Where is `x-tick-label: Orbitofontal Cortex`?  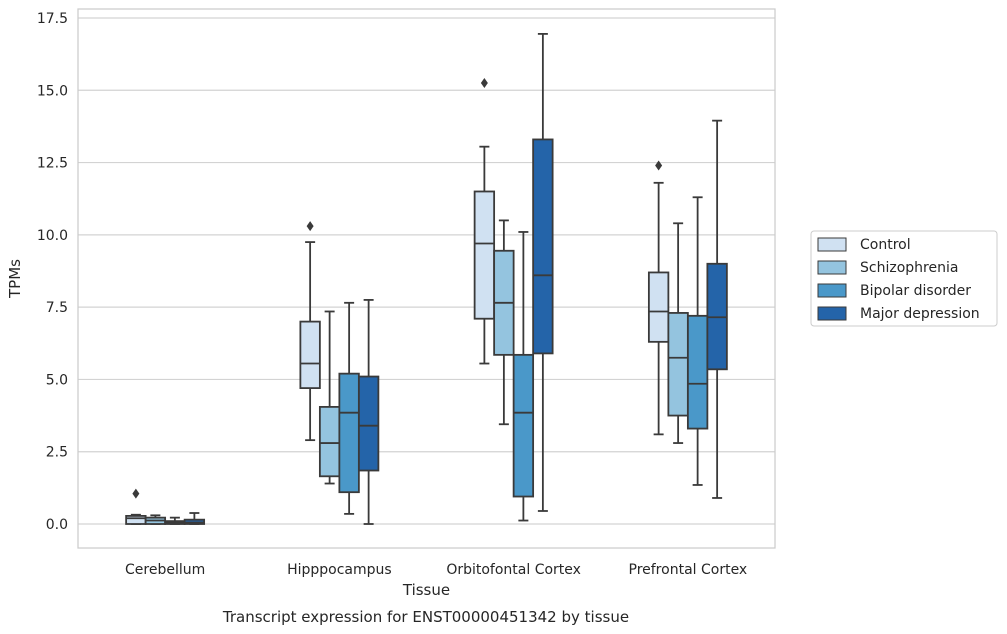 x-tick-label: Orbitofontal Cortex is located at coordinates (513, 570).